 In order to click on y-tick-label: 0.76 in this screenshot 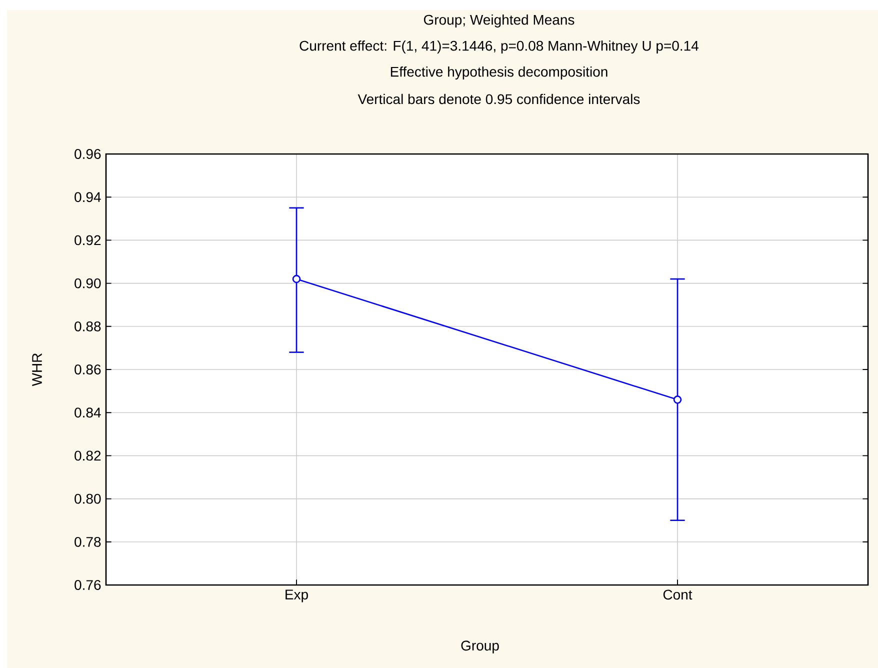, I will do `click(87, 585)`.